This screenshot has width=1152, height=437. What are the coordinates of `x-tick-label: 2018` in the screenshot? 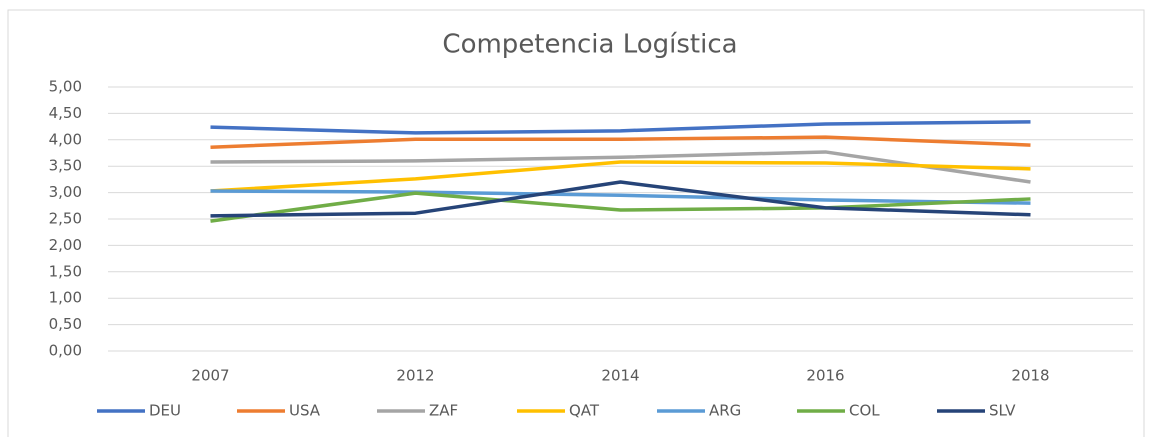 It's located at (1030, 376).